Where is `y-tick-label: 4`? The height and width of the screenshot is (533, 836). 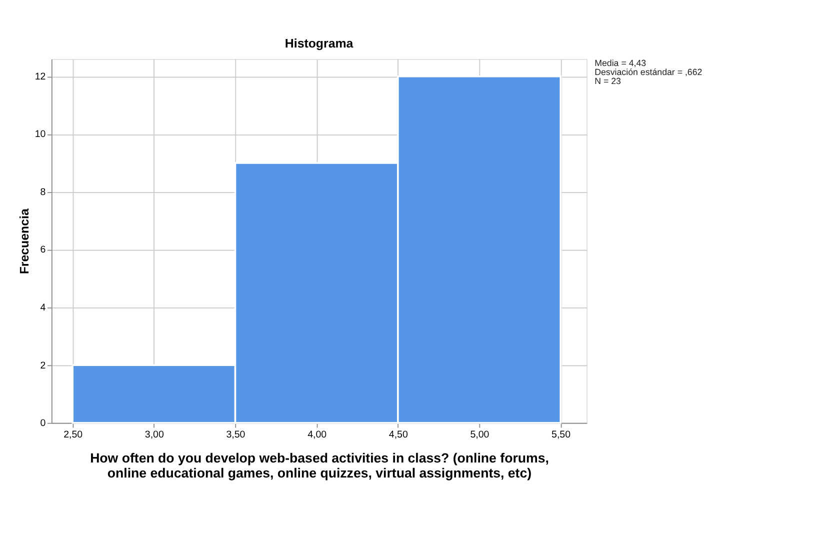 y-tick-label: 4 is located at coordinates (43, 308).